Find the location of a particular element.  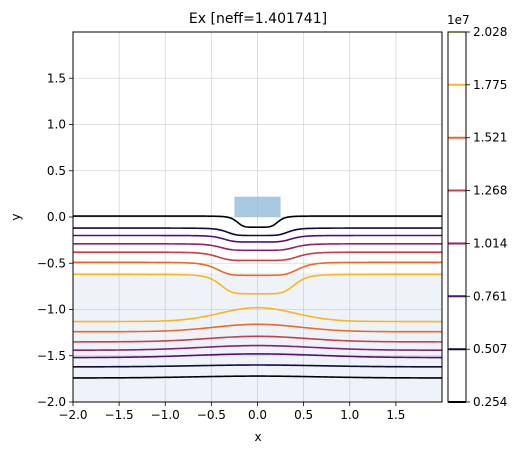

colorbar-background is located at coordinates (457, 217).